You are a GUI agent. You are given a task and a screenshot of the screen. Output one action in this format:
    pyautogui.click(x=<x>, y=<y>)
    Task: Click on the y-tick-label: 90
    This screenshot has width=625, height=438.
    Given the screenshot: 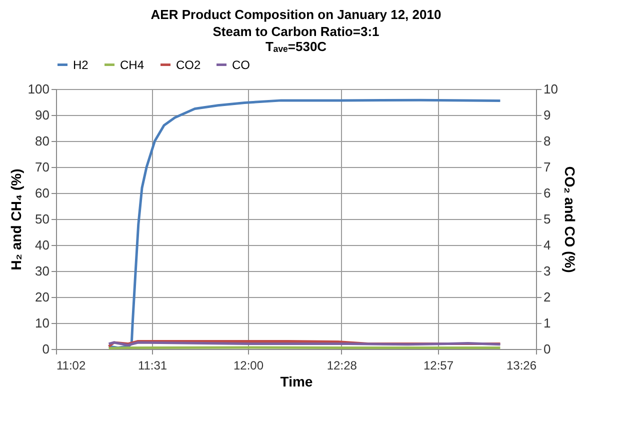 What is the action you would take?
    pyautogui.click(x=42, y=115)
    